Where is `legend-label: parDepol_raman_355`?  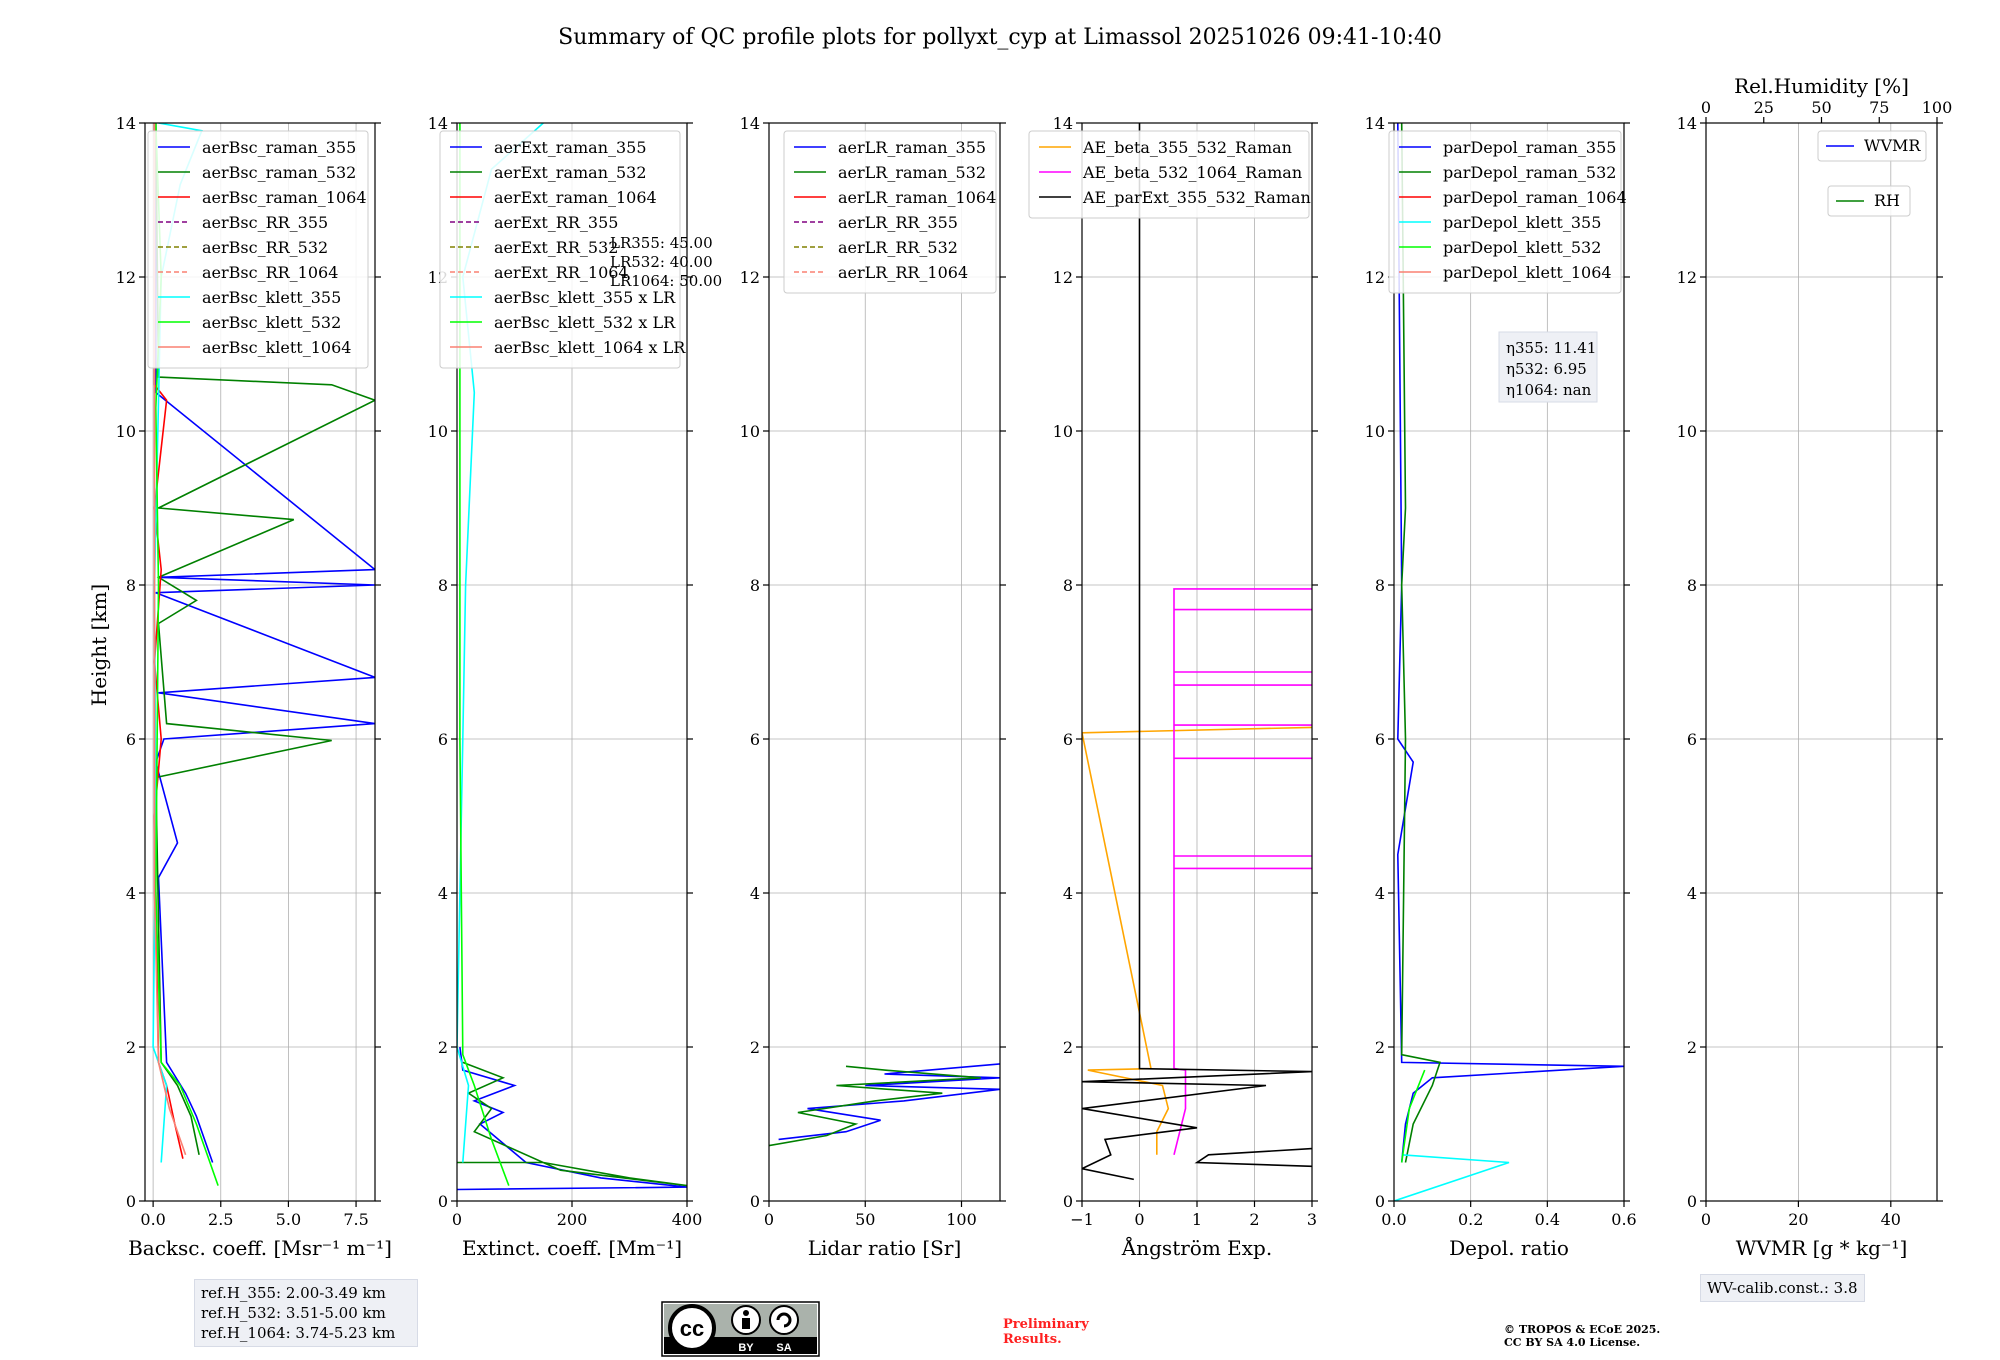 legend-label: parDepol_raman_355 is located at coordinates (1529, 147).